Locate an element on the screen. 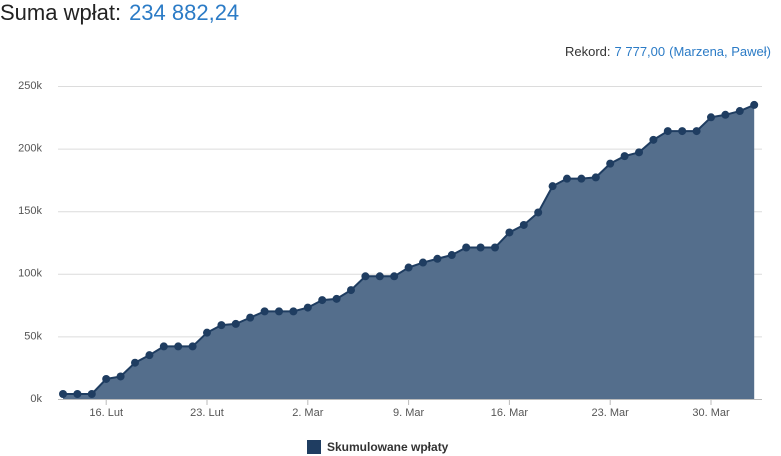  x-tick-label: 9. Mar is located at coordinates (409, 413).